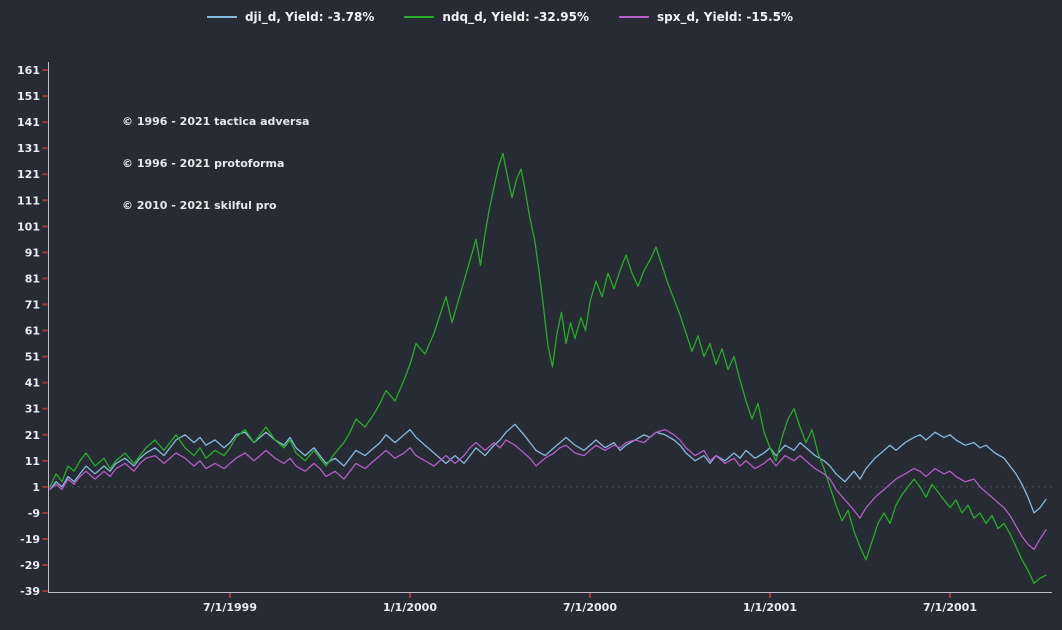  I want to click on legend-item-dji: dji_d, Yield: -3.78%, so click(290, 17).